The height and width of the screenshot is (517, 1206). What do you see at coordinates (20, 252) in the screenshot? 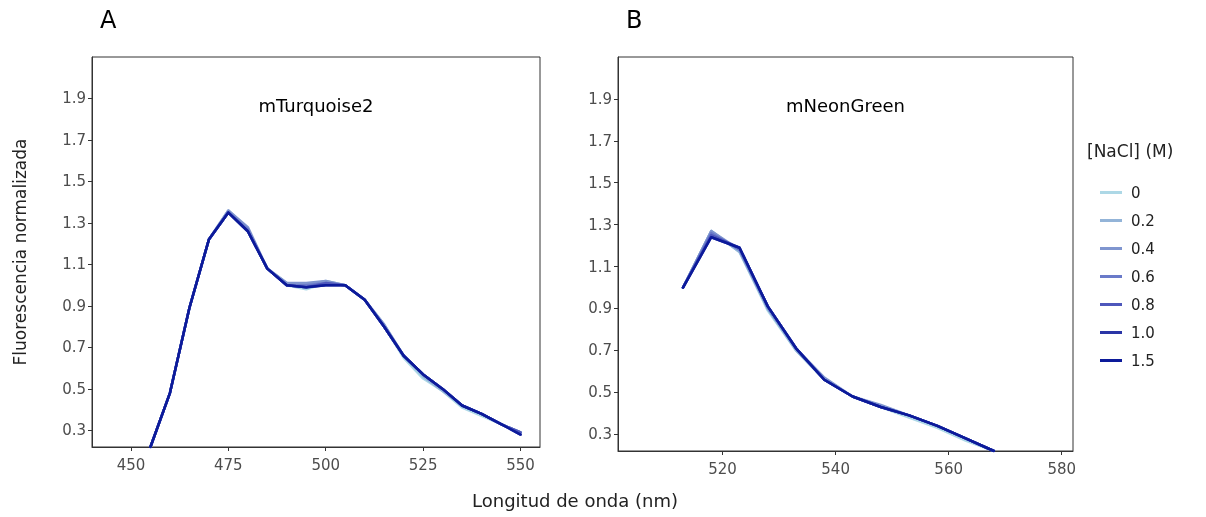
I see `y-axis-title: Fluorescencia normalizada` at bounding box center [20, 252].